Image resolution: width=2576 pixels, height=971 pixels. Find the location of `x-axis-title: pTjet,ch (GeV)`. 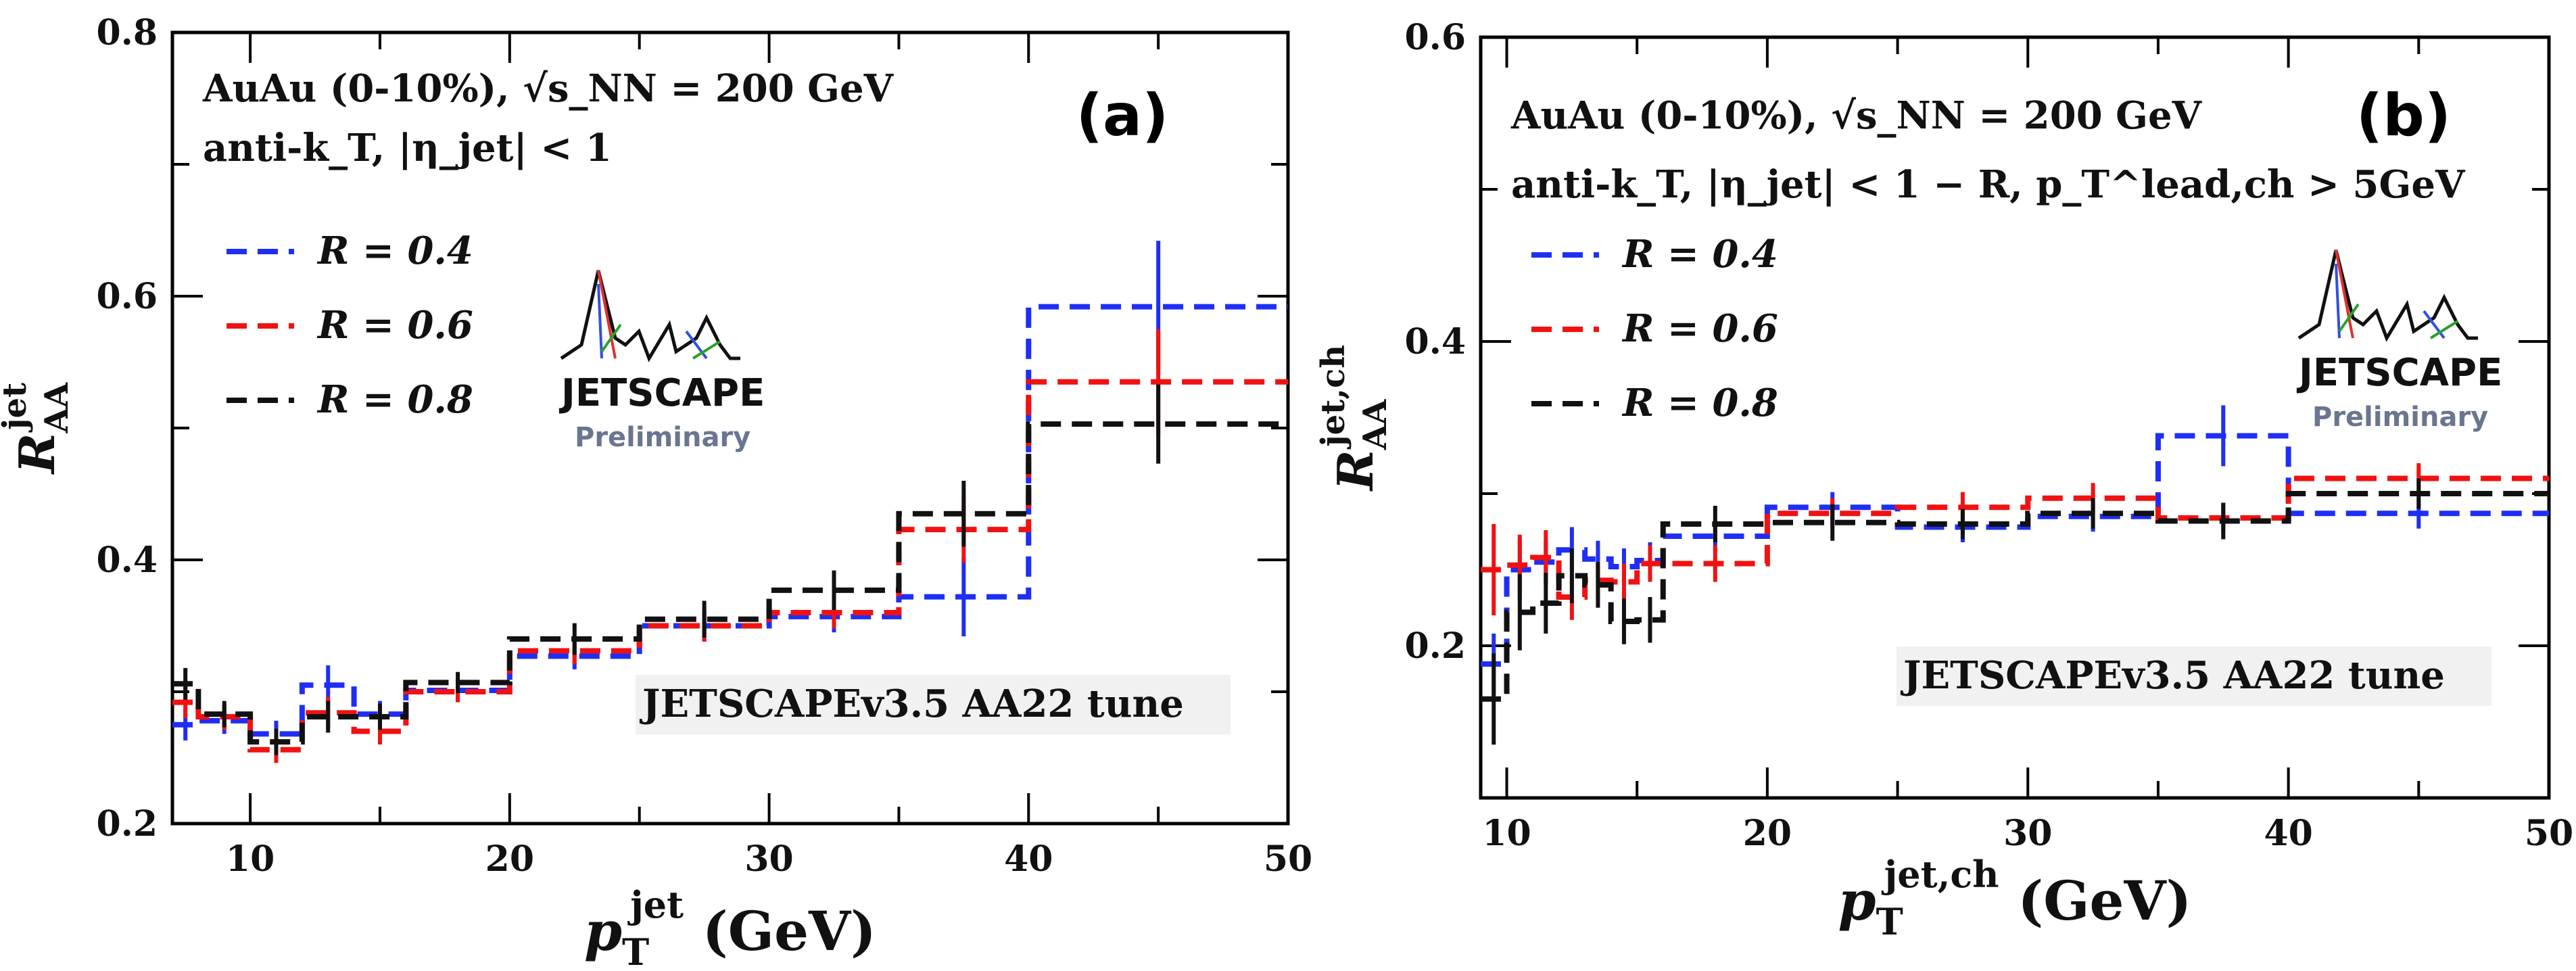

x-axis-title: pTjet,ch (GeV) is located at coordinates (2015, 898).